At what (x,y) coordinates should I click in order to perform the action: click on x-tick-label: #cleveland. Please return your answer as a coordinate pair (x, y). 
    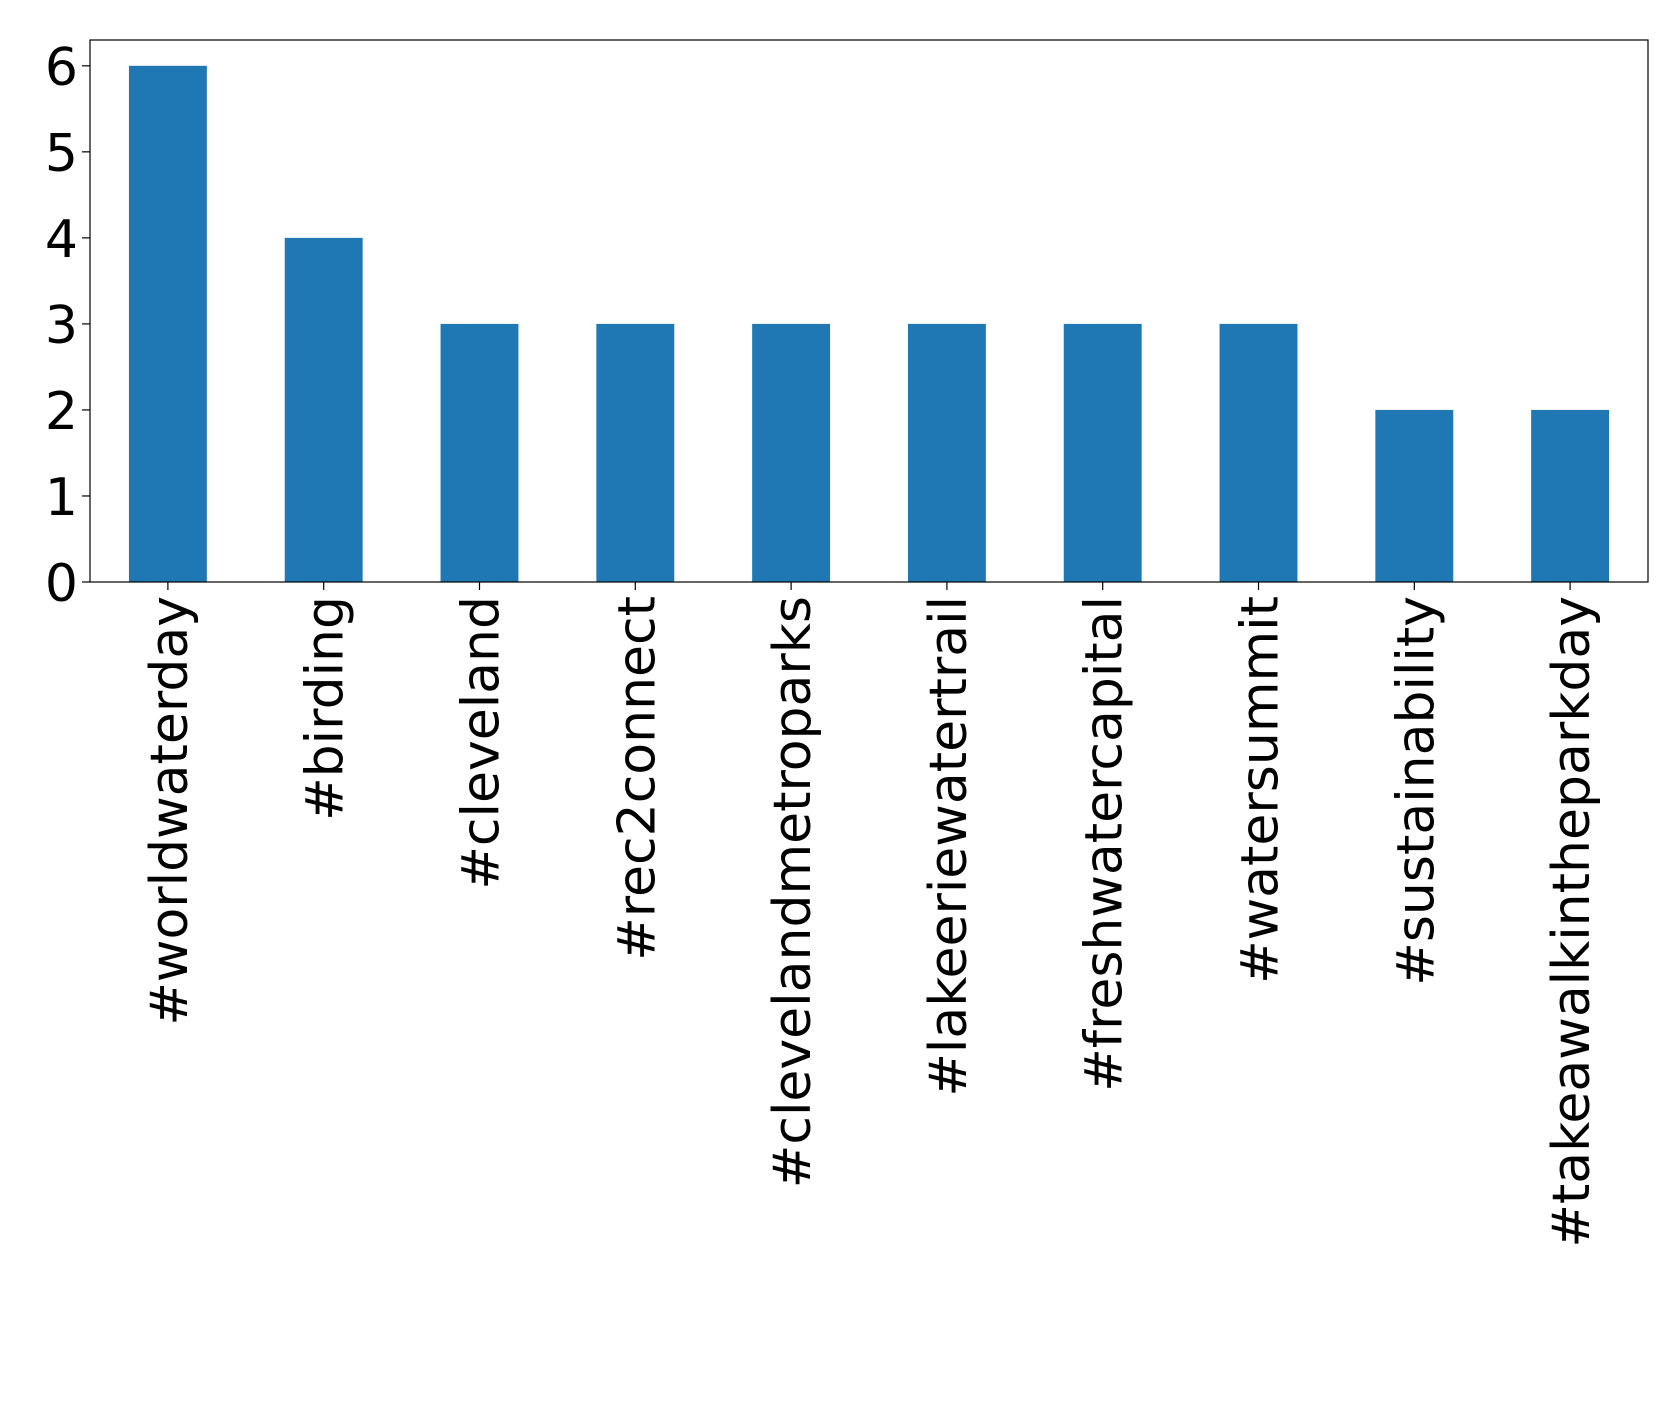
    Looking at the image, I should click on (482, 743).